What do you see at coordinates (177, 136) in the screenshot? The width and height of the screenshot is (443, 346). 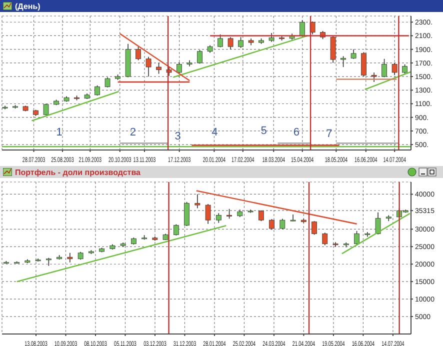 I see `annotation: 3` at bounding box center [177, 136].